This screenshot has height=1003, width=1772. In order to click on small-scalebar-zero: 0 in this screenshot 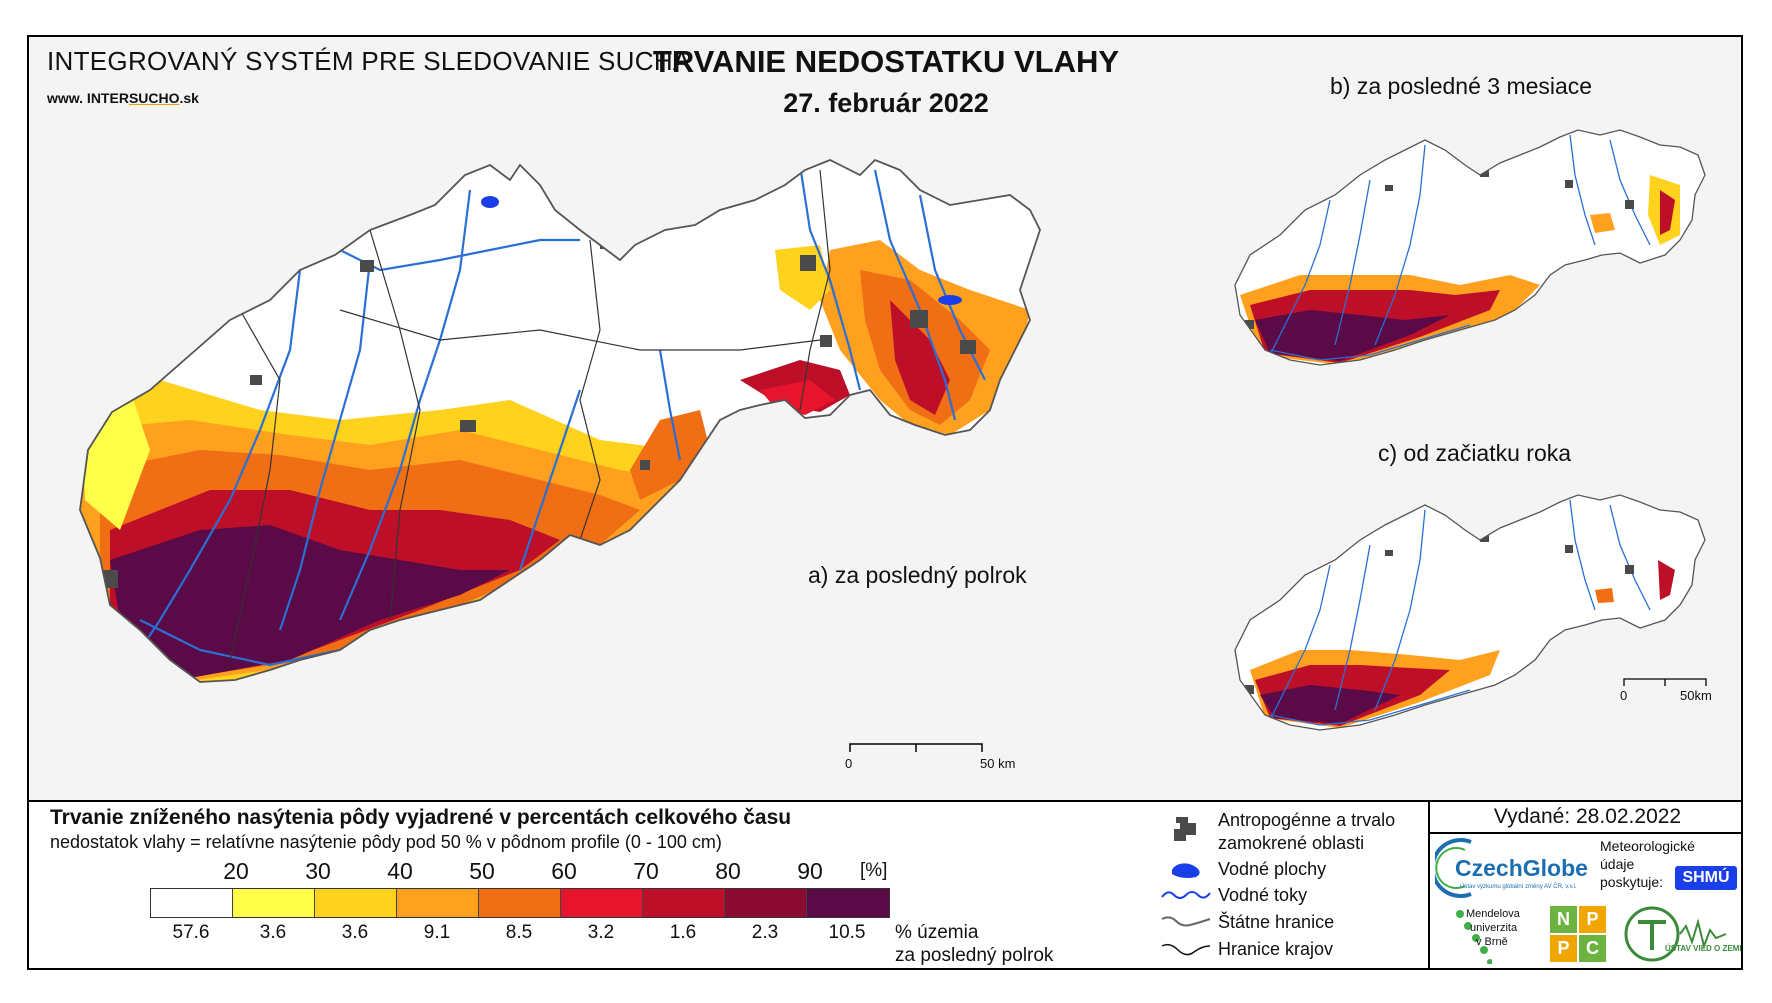, I will do `click(1624, 695)`.